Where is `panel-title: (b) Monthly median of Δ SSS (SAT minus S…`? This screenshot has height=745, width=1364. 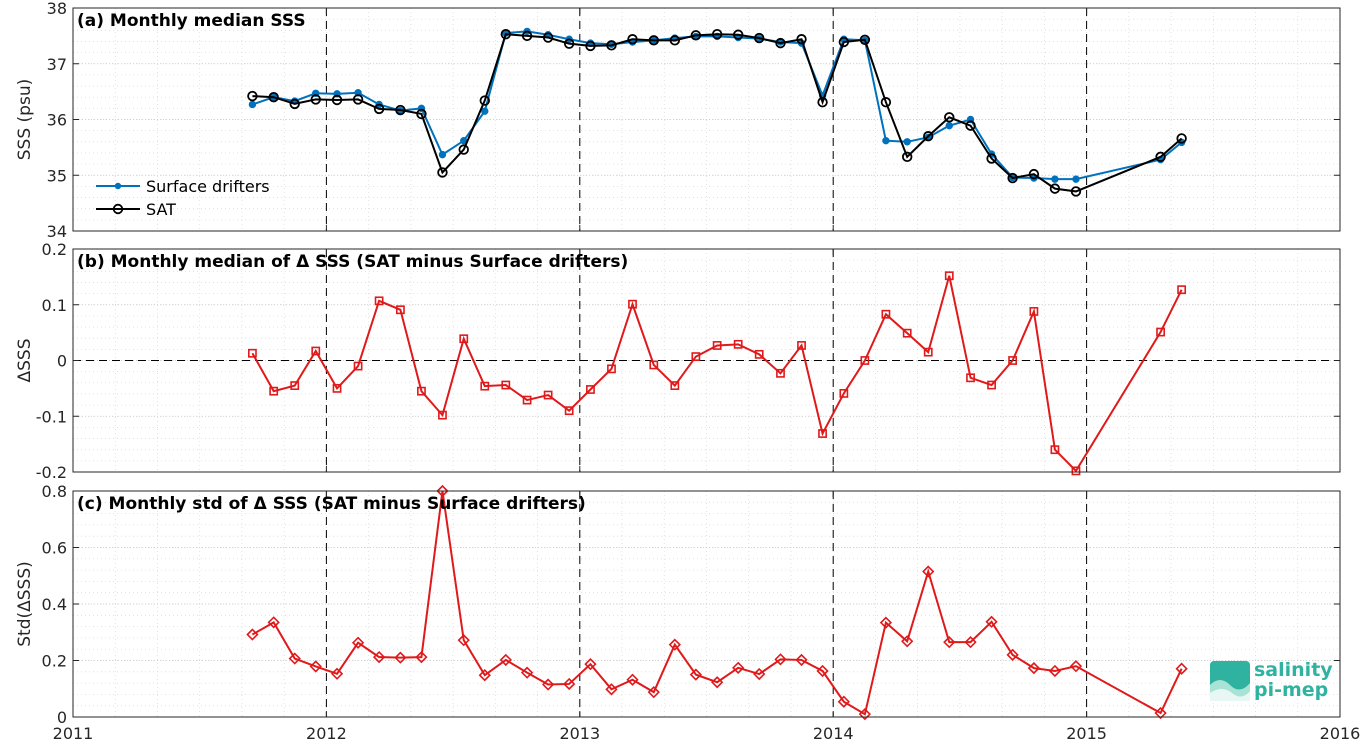
panel-title: (b) Monthly median of Δ SSS (SAT minus S… is located at coordinates (352, 262).